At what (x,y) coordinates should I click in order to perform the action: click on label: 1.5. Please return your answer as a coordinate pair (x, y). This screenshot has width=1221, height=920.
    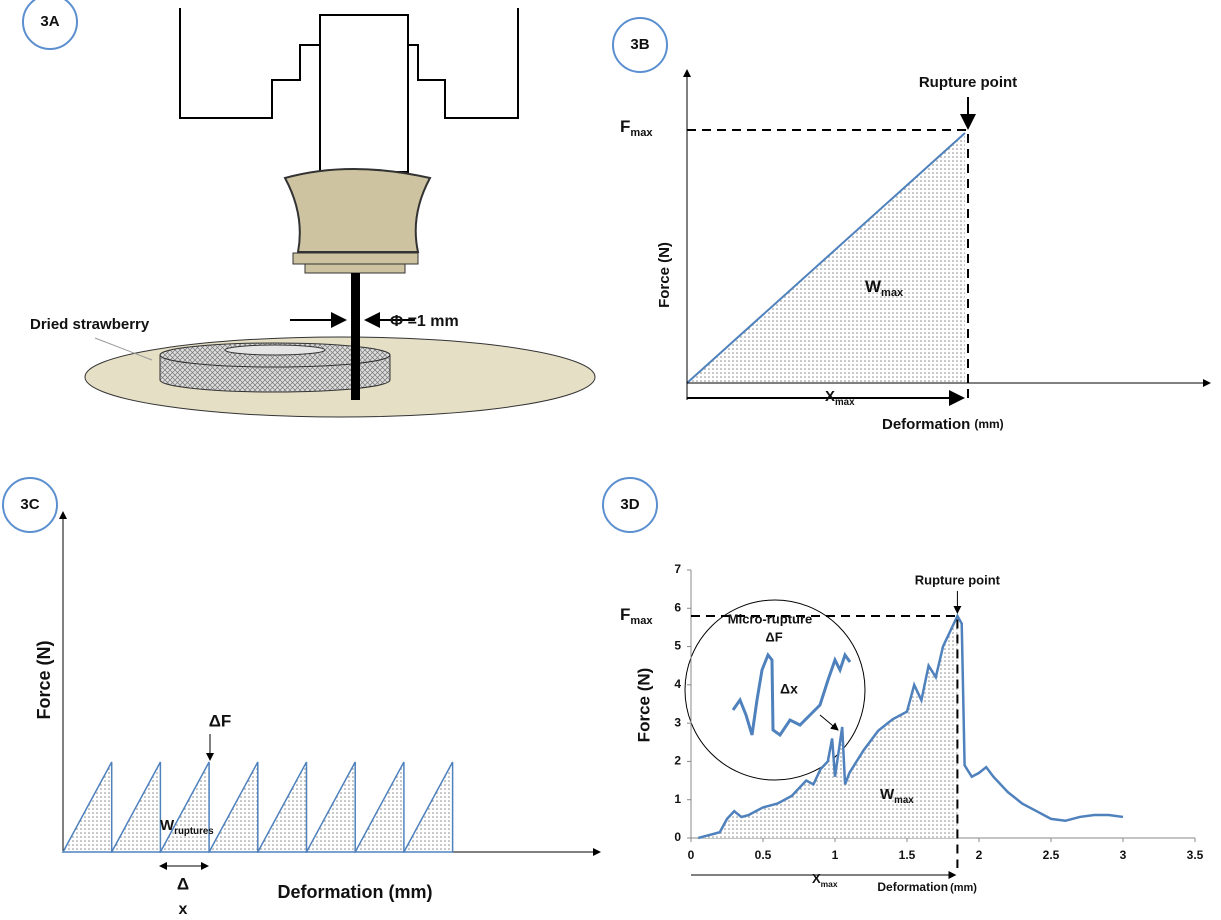
    Looking at the image, I should click on (907, 855).